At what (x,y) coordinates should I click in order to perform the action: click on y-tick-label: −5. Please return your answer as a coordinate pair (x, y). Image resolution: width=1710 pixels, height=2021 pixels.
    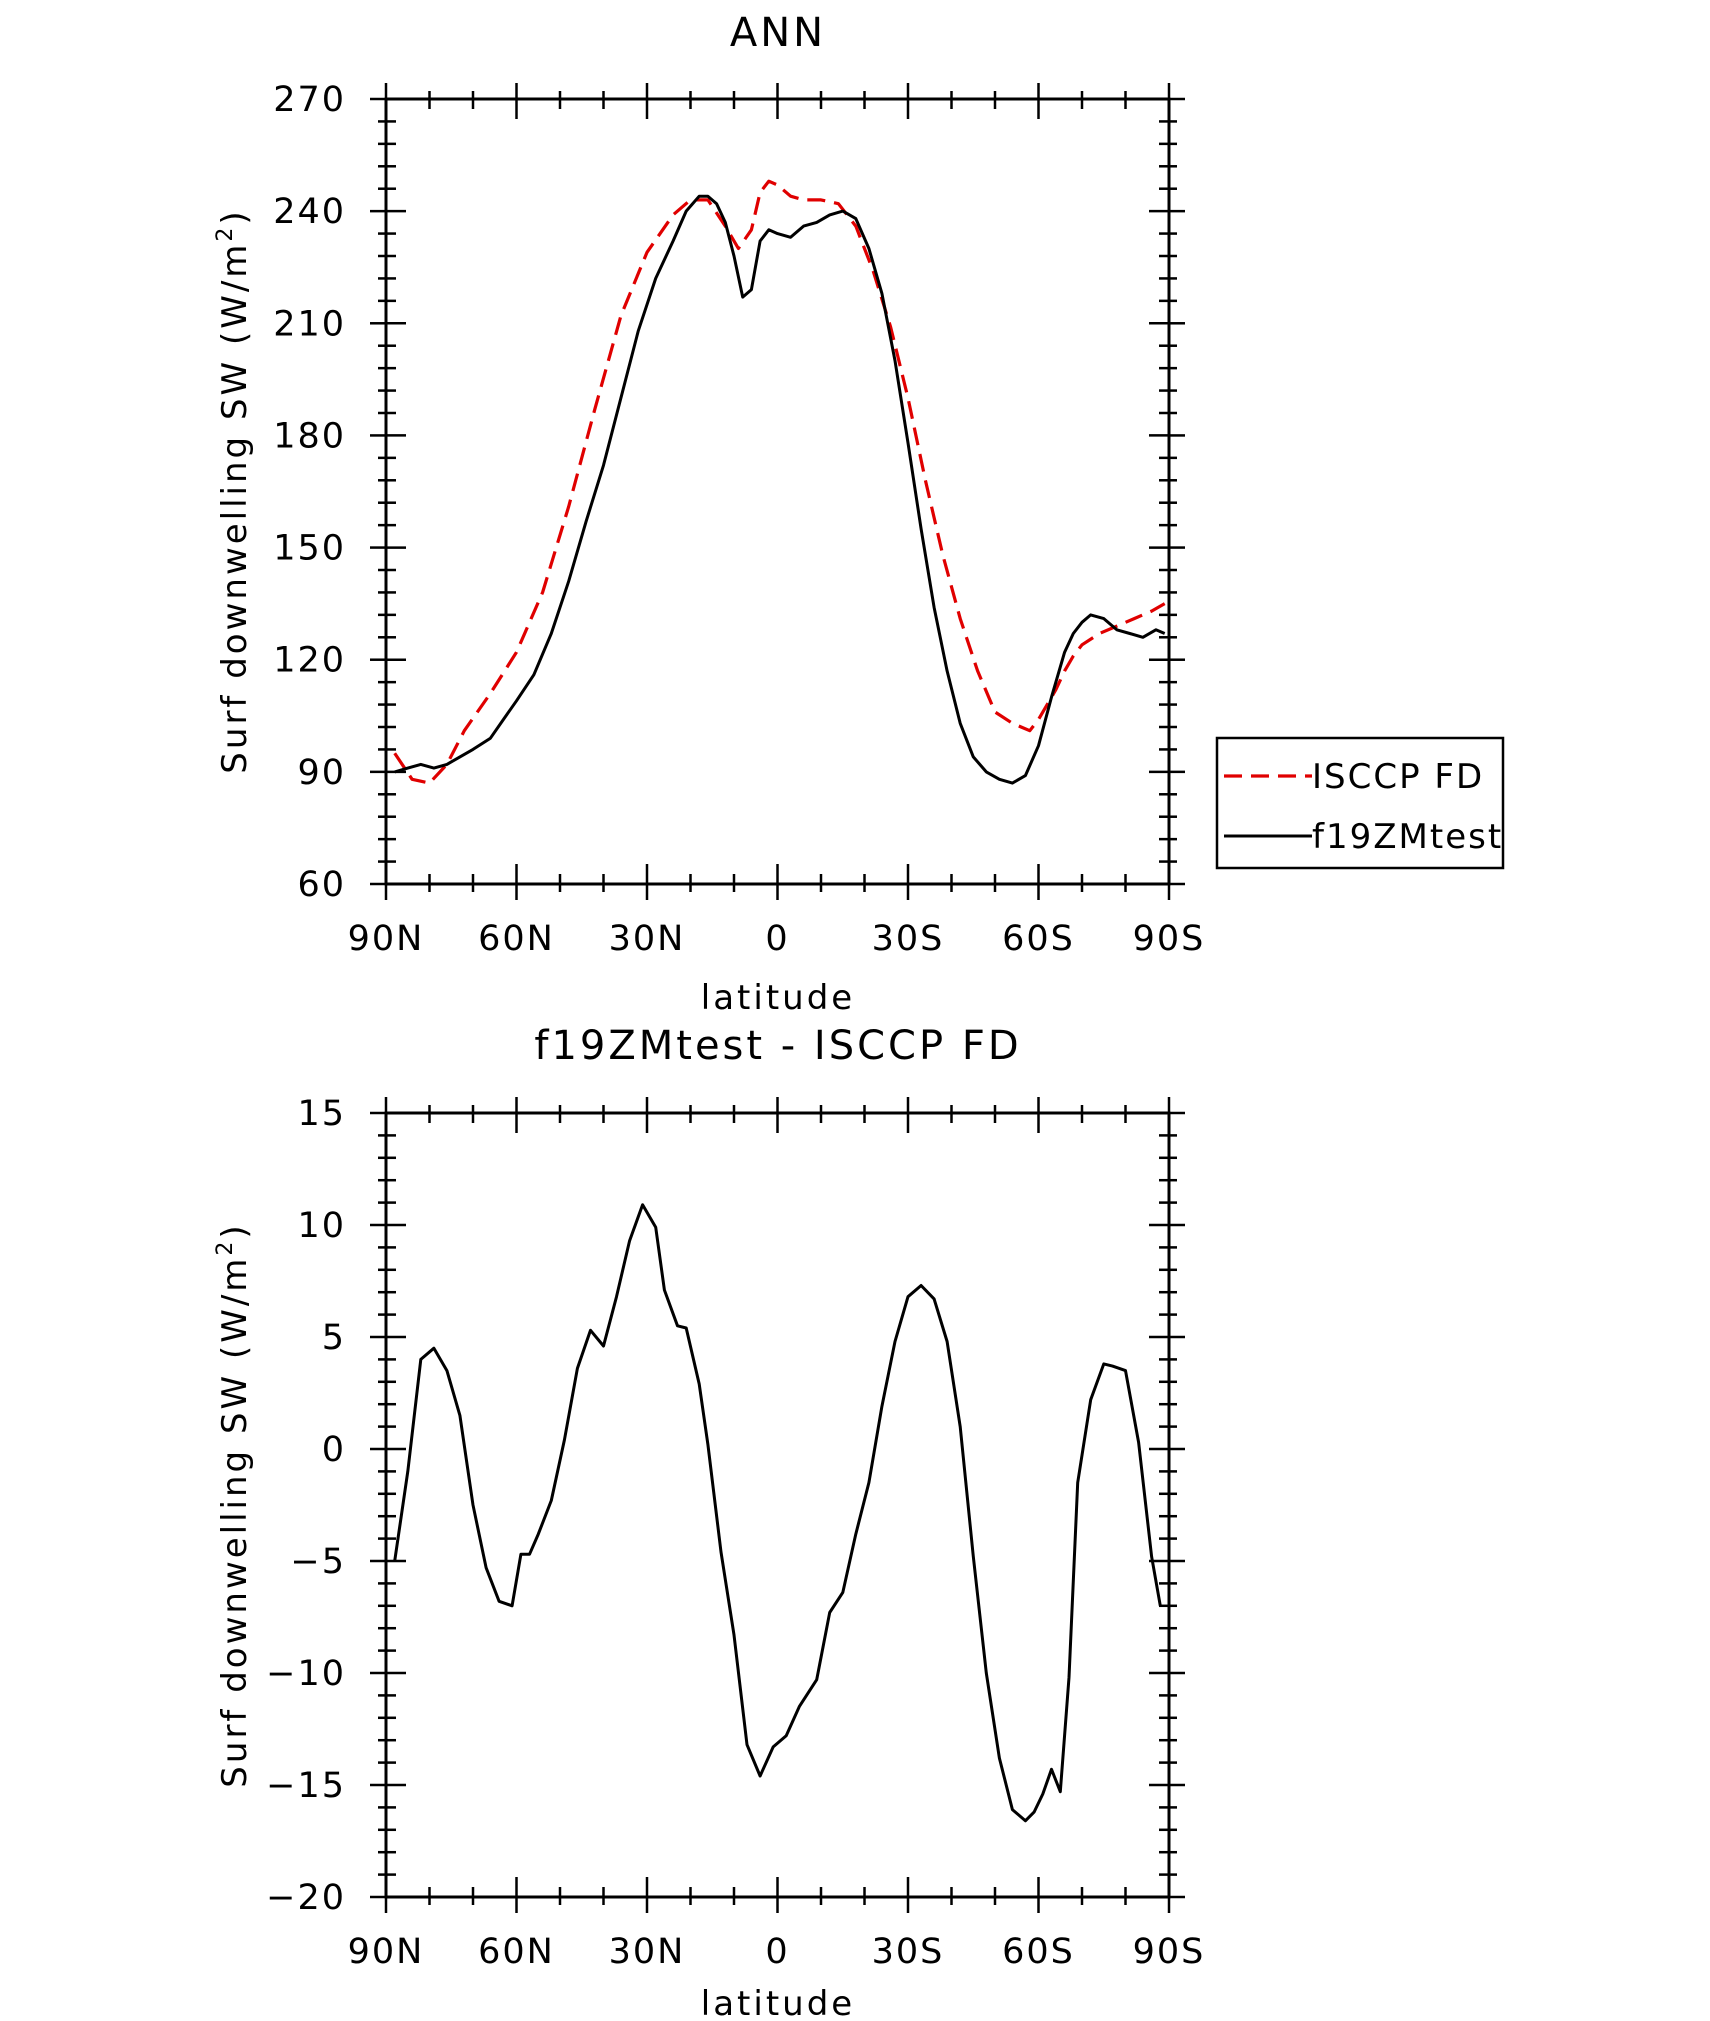
    Looking at the image, I should click on (318, 1562).